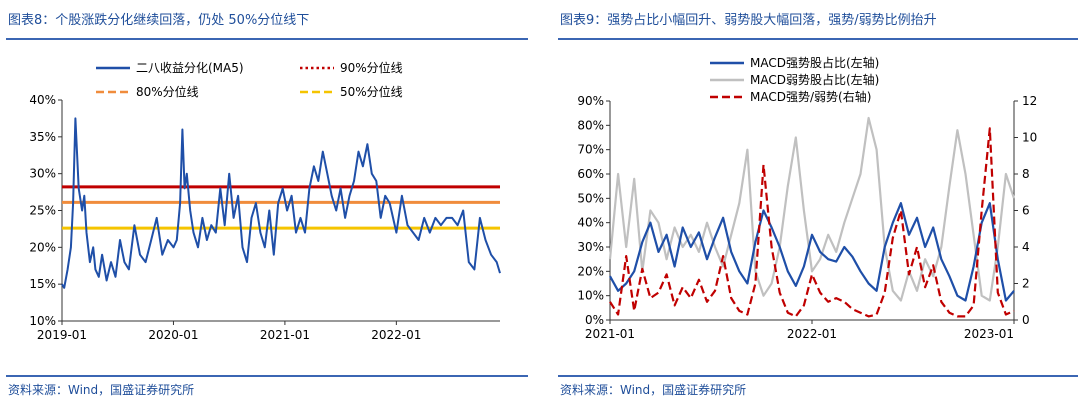 Image resolution: width=1080 pixels, height=417 pixels. I want to click on series-line, so click(812, 252).